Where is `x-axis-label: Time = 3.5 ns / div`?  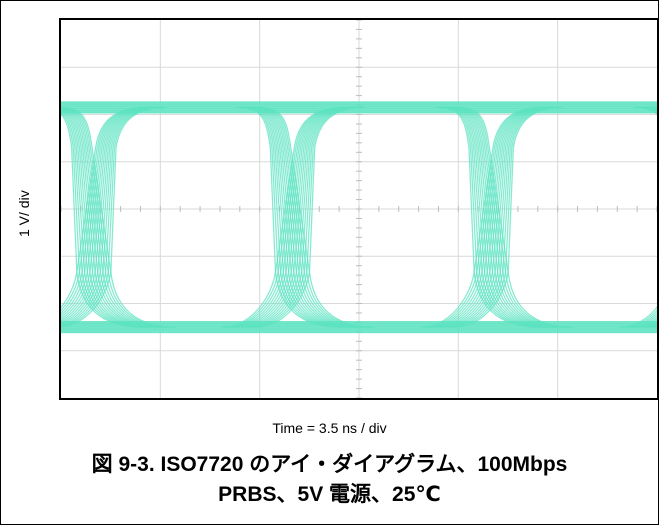
x-axis-label: Time = 3.5 ns / div is located at coordinates (329, 428).